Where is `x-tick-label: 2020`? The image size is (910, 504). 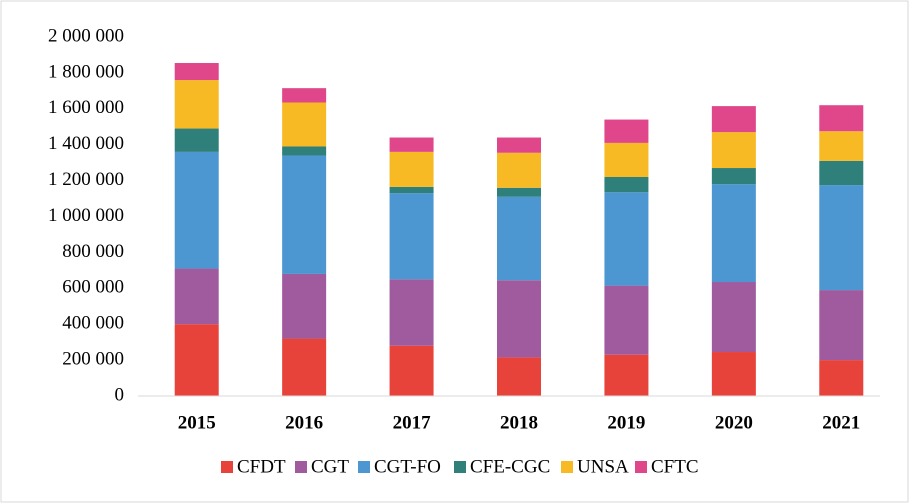
x-tick-label: 2020 is located at coordinates (734, 422).